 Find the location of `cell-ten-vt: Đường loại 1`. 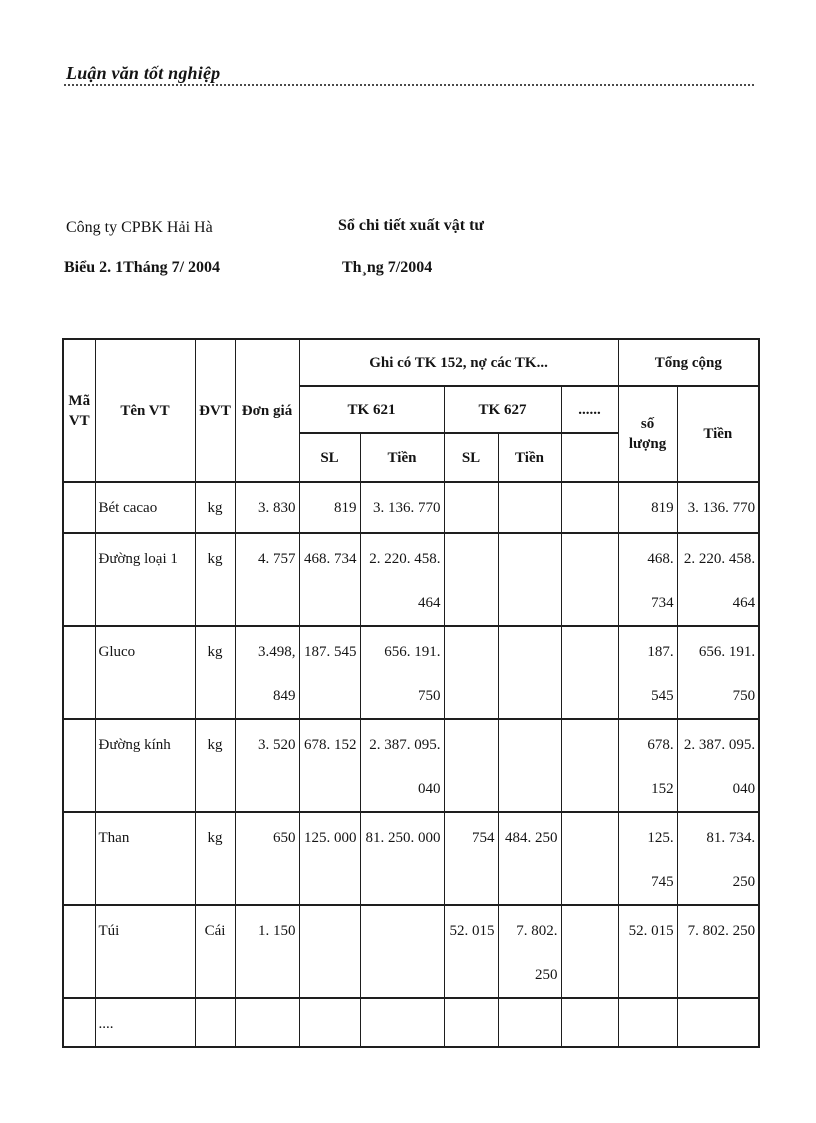

cell-ten-vt: Đường loại 1 is located at coordinates (145, 579).